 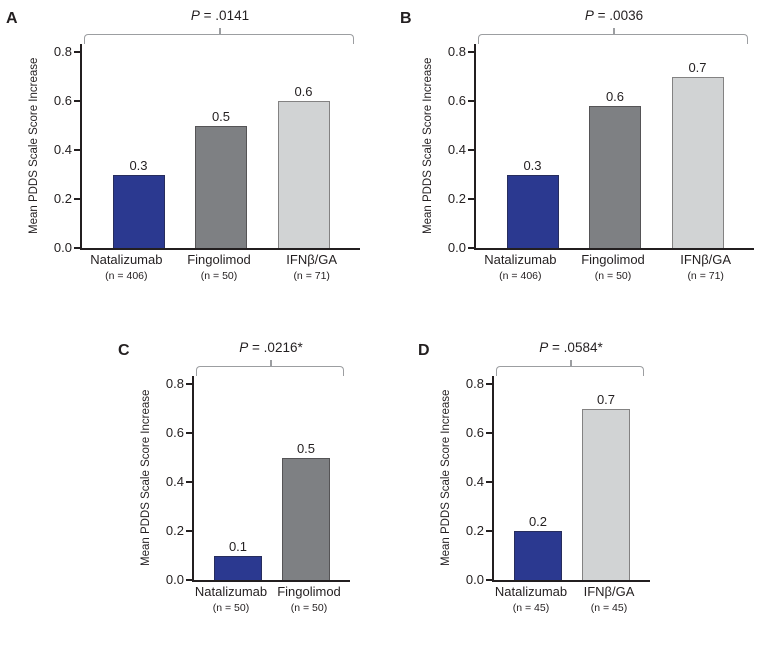 I want to click on plot-area: 0.1 0.5, so click(x=271, y=479).